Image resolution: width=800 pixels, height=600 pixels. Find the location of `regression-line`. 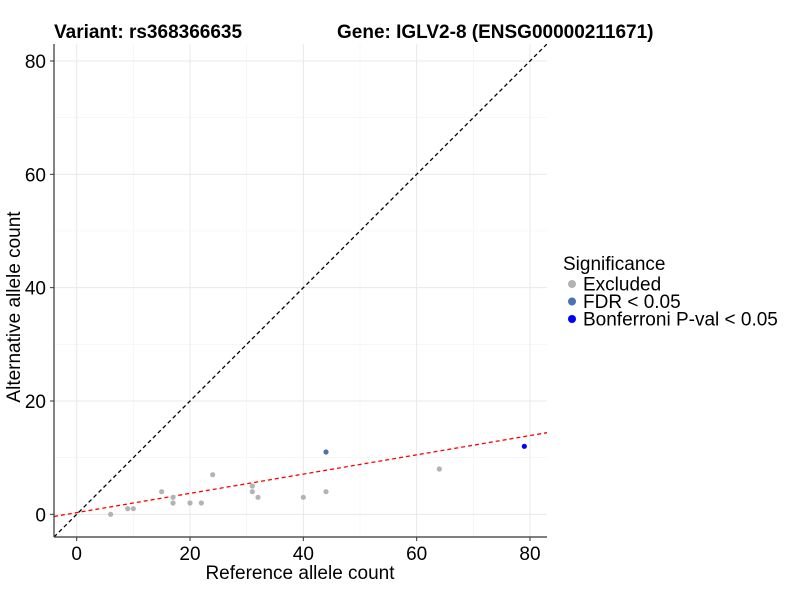

regression-line is located at coordinates (300, 475).